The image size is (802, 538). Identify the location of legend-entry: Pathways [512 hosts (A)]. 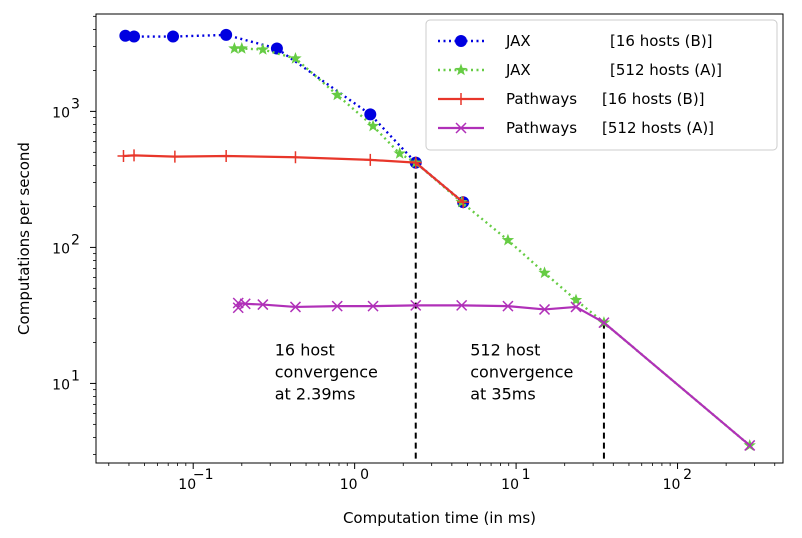
(576, 128).